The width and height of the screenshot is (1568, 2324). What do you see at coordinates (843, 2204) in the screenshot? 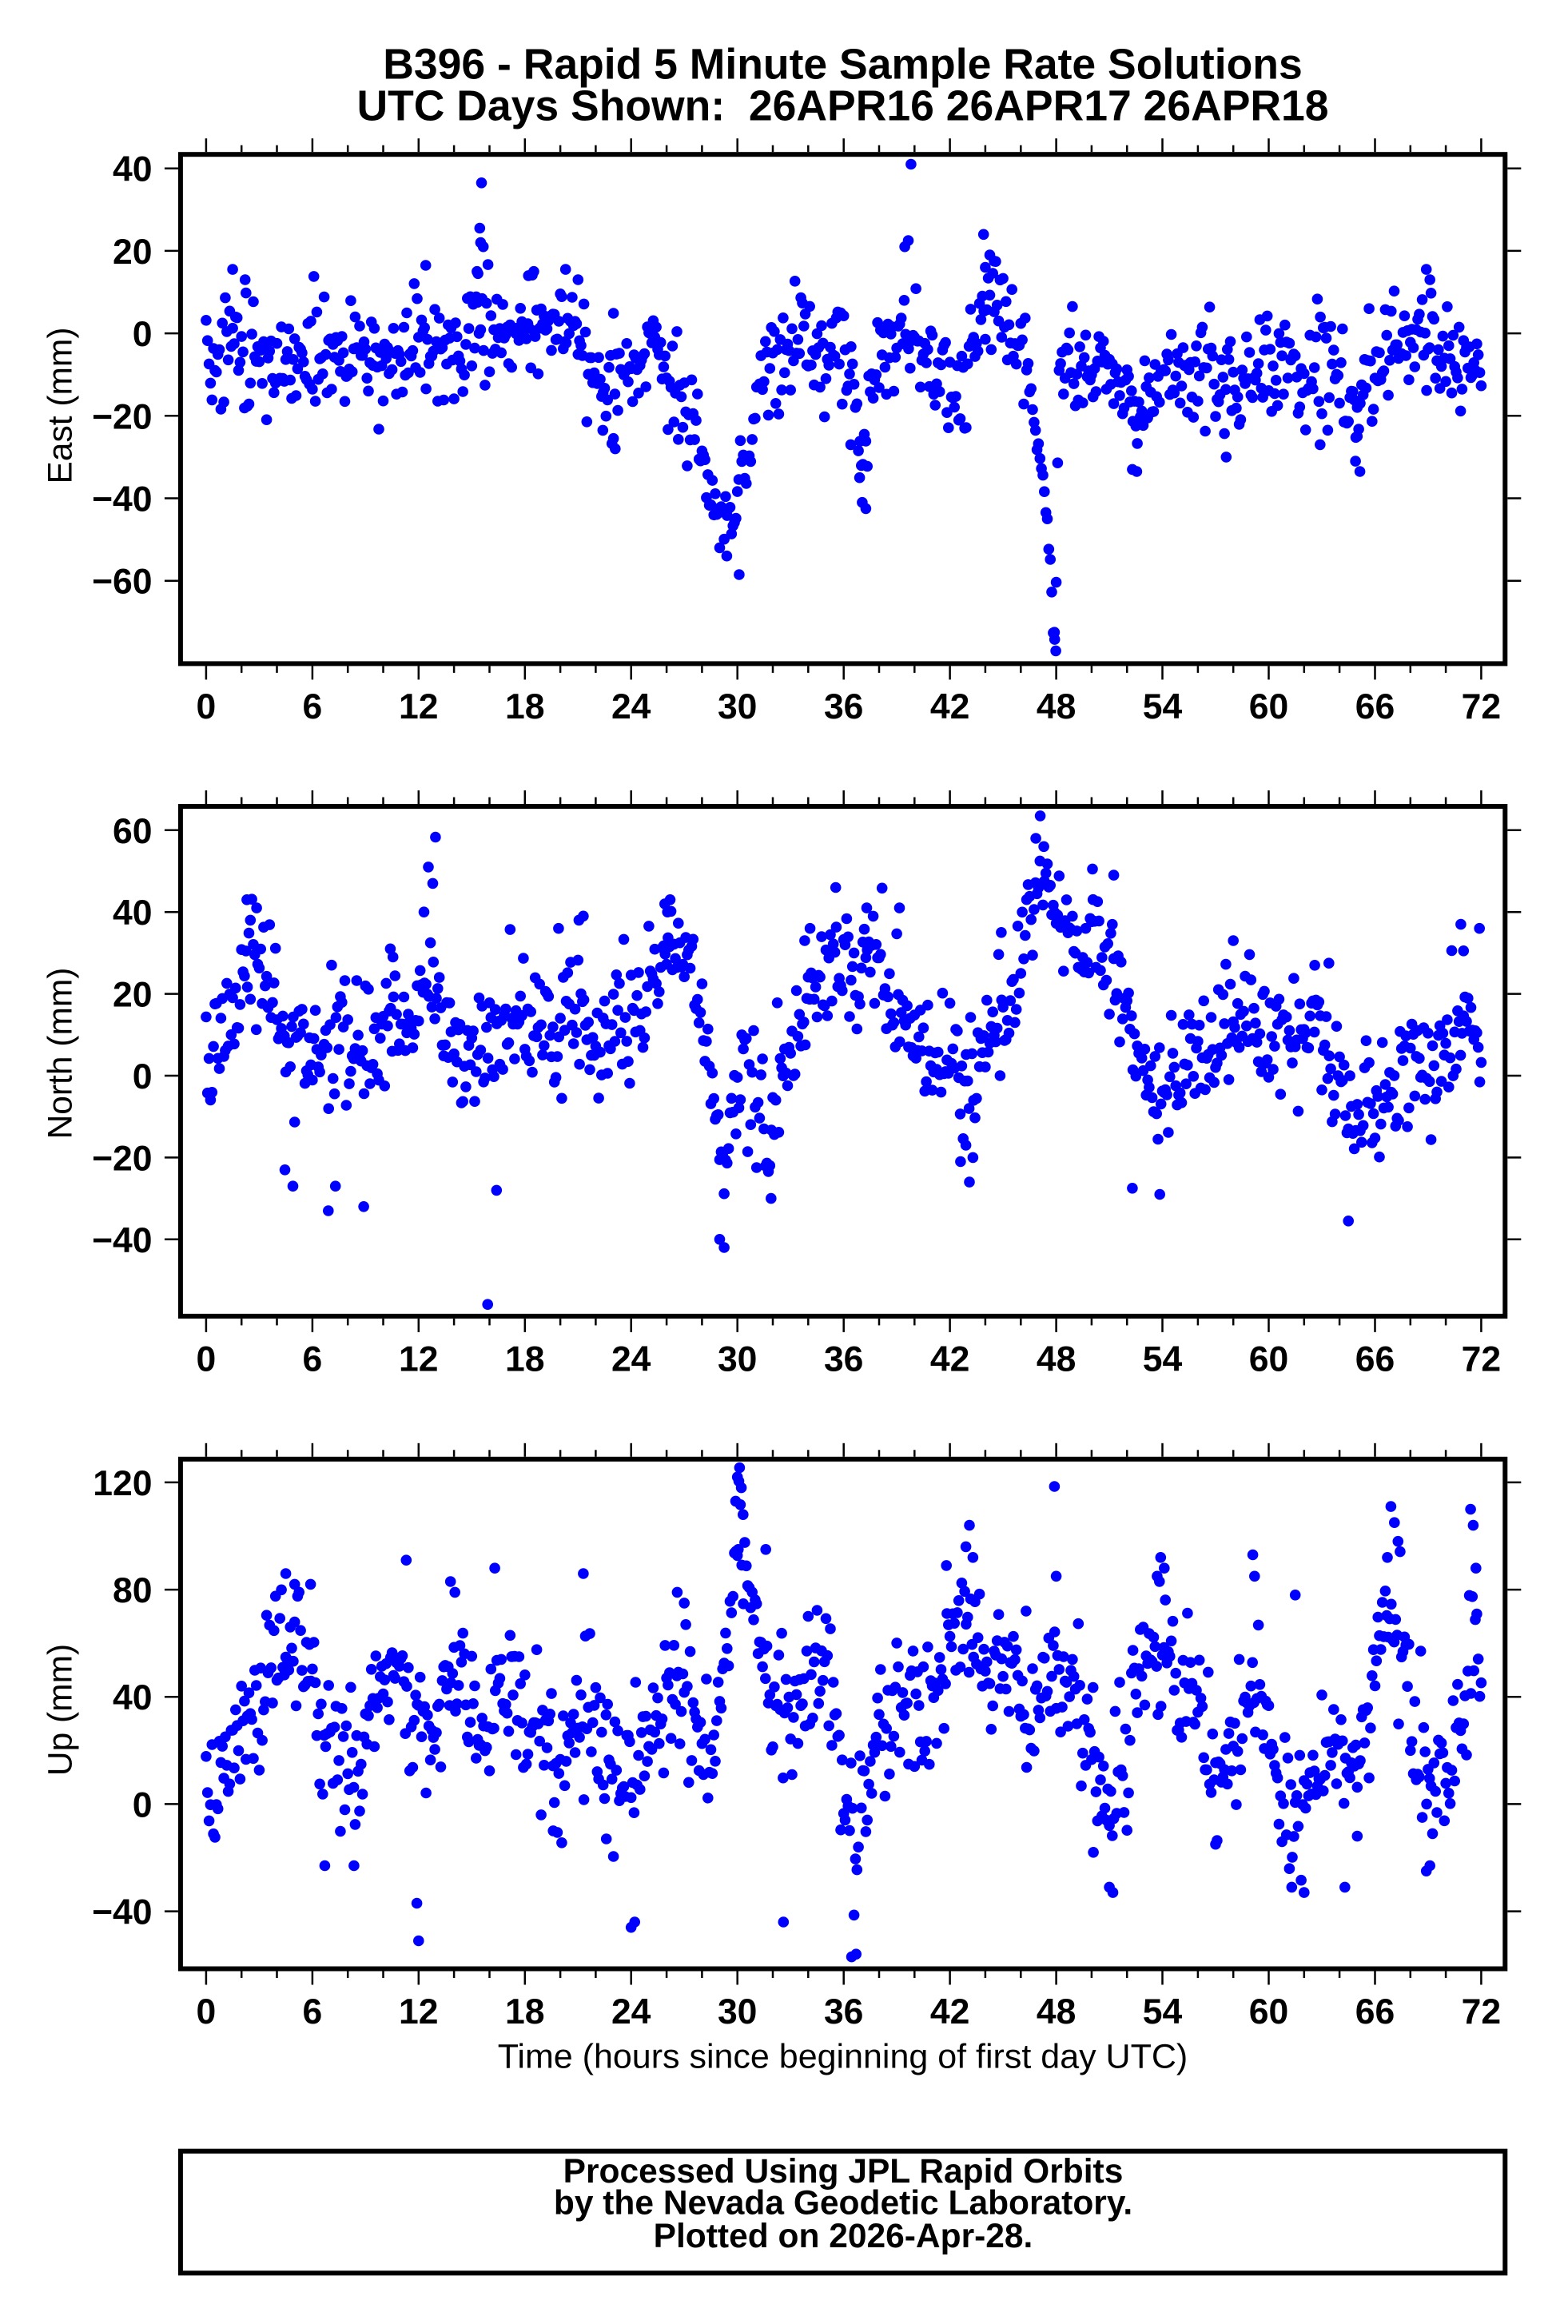
I see `svg-text:by the Nevada Geodetic Laborat: by the Nevada Geodetic Laboratory.` at bounding box center [843, 2204].